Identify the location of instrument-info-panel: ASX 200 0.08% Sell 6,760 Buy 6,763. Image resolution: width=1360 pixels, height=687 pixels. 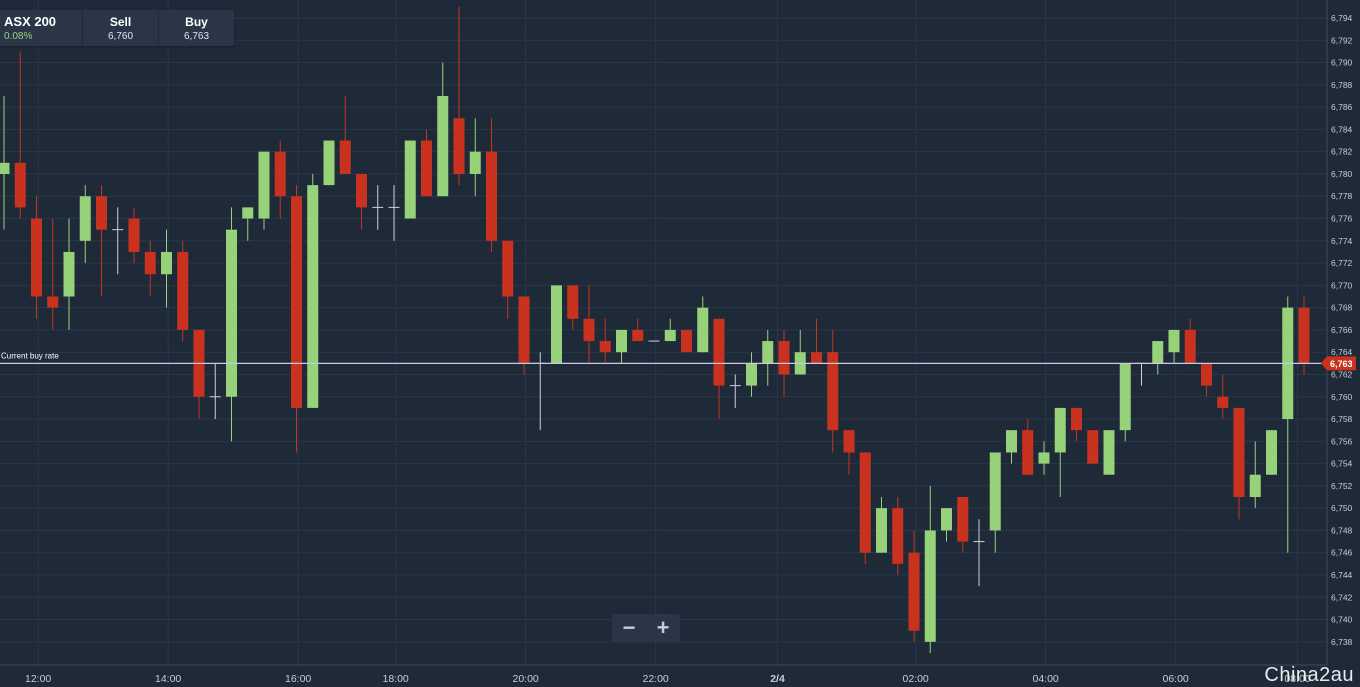
(117, 28).